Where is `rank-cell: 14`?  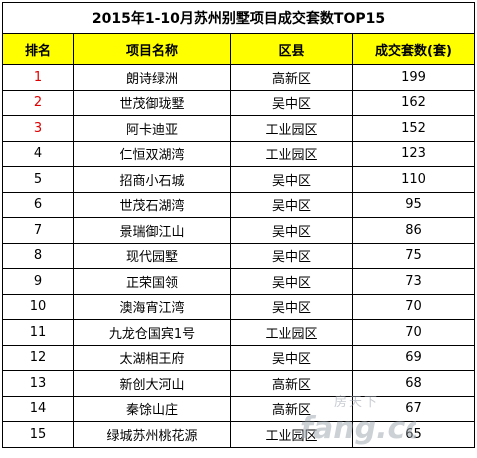 rank-cell: 14 is located at coordinates (38, 408).